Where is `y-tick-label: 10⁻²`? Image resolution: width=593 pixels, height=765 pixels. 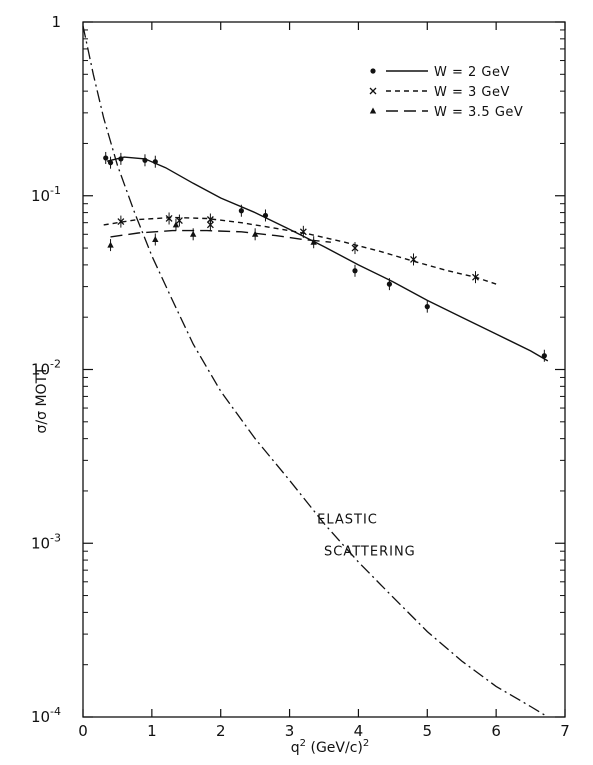 y-tick-label: 10⁻² is located at coordinates (46, 368).